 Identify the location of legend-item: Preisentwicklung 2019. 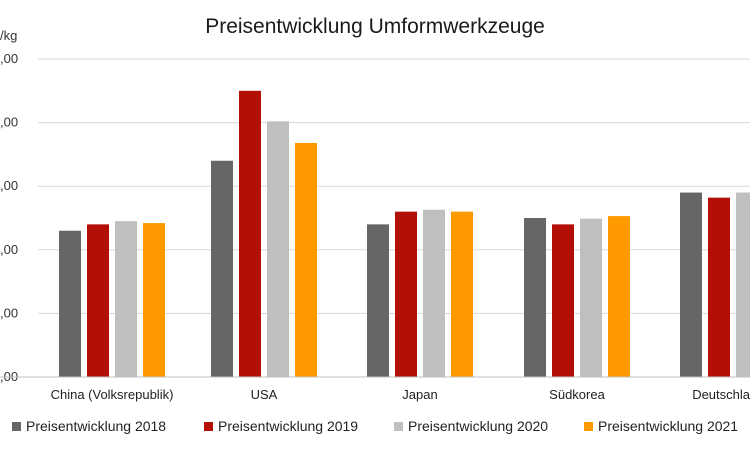
(281, 426).